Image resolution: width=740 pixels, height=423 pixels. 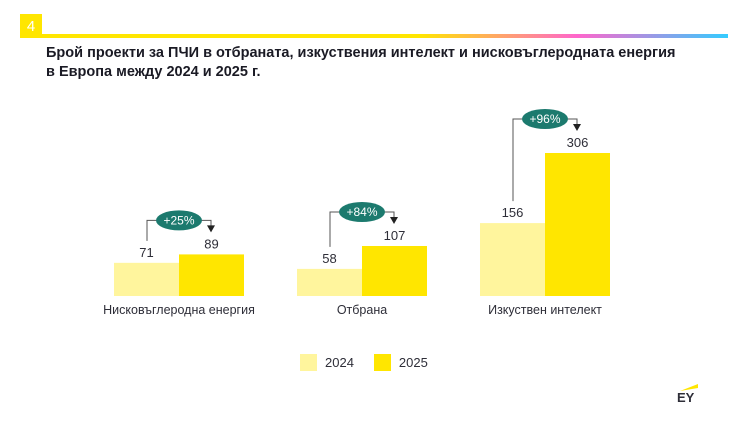 I want to click on growth-label-3: +96%, so click(x=544, y=119).